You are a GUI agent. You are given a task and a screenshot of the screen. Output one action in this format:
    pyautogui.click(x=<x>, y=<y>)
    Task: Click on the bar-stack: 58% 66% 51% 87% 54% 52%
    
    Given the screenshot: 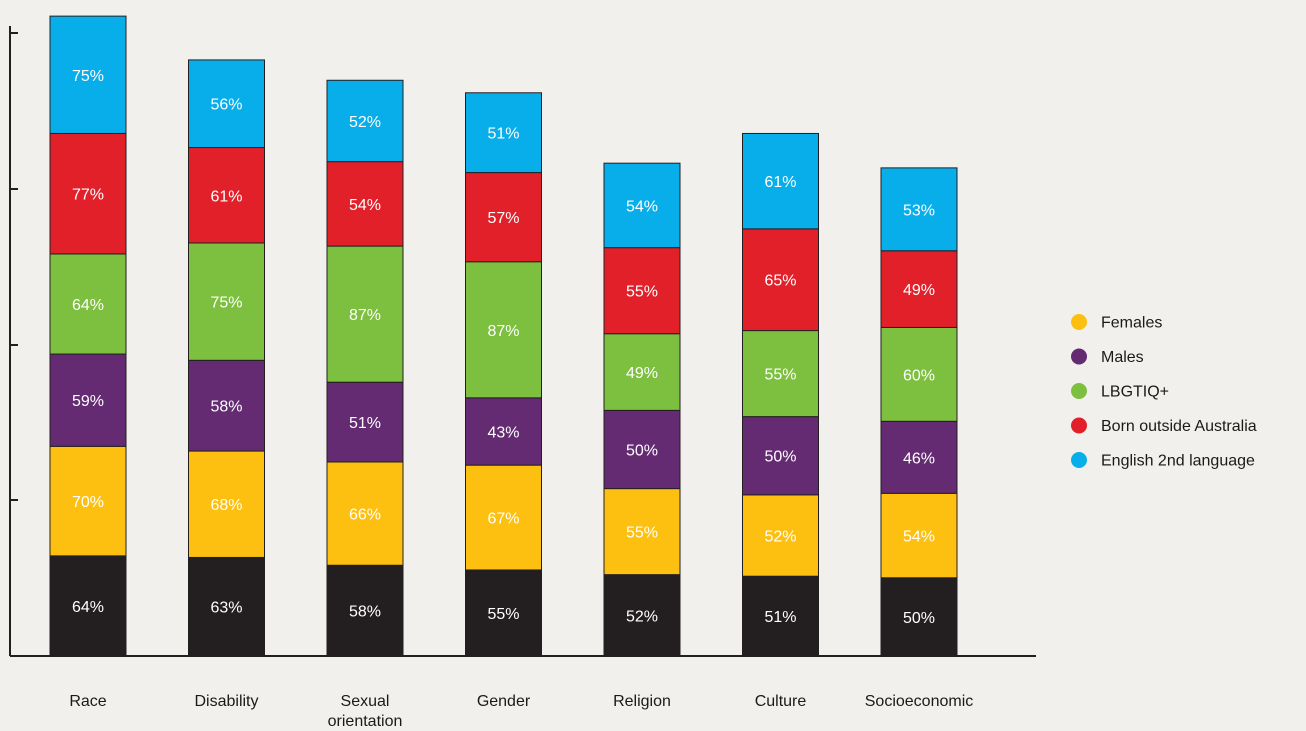 What is the action you would take?
    pyautogui.click(x=365, y=368)
    